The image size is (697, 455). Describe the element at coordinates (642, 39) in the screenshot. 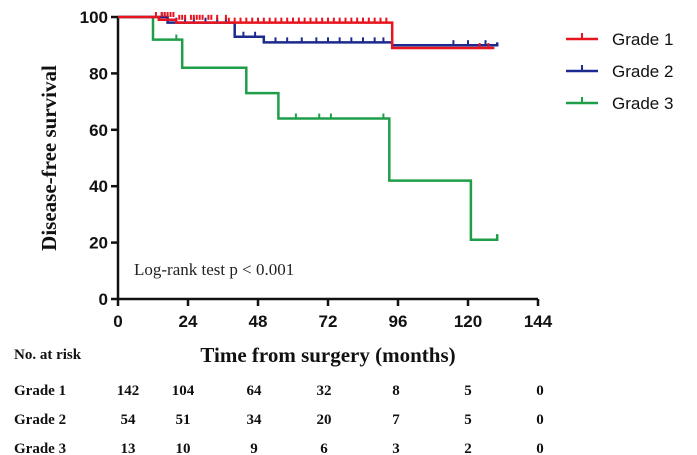

I see `legend-label: Grade 1` at that location.